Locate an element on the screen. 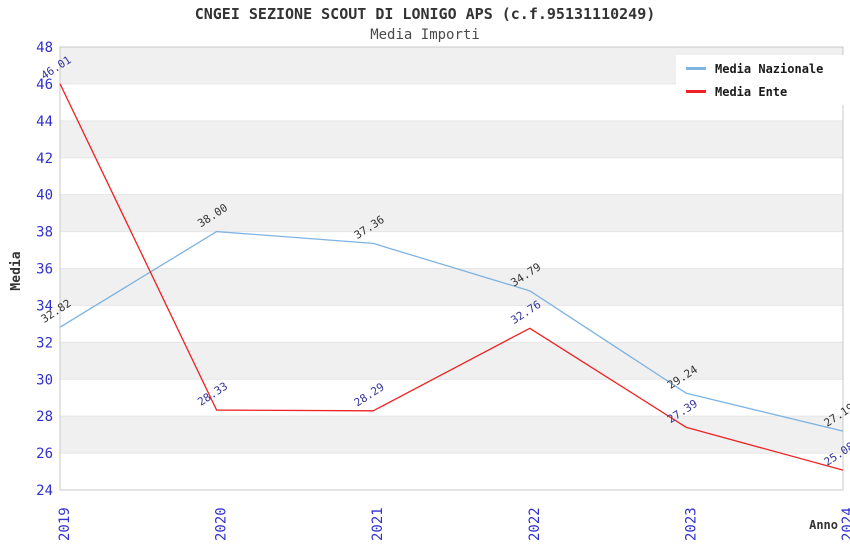 The height and width of the screenshot is (550, 850). x-tick-label: 2020 is located at coordinates (222, 524).